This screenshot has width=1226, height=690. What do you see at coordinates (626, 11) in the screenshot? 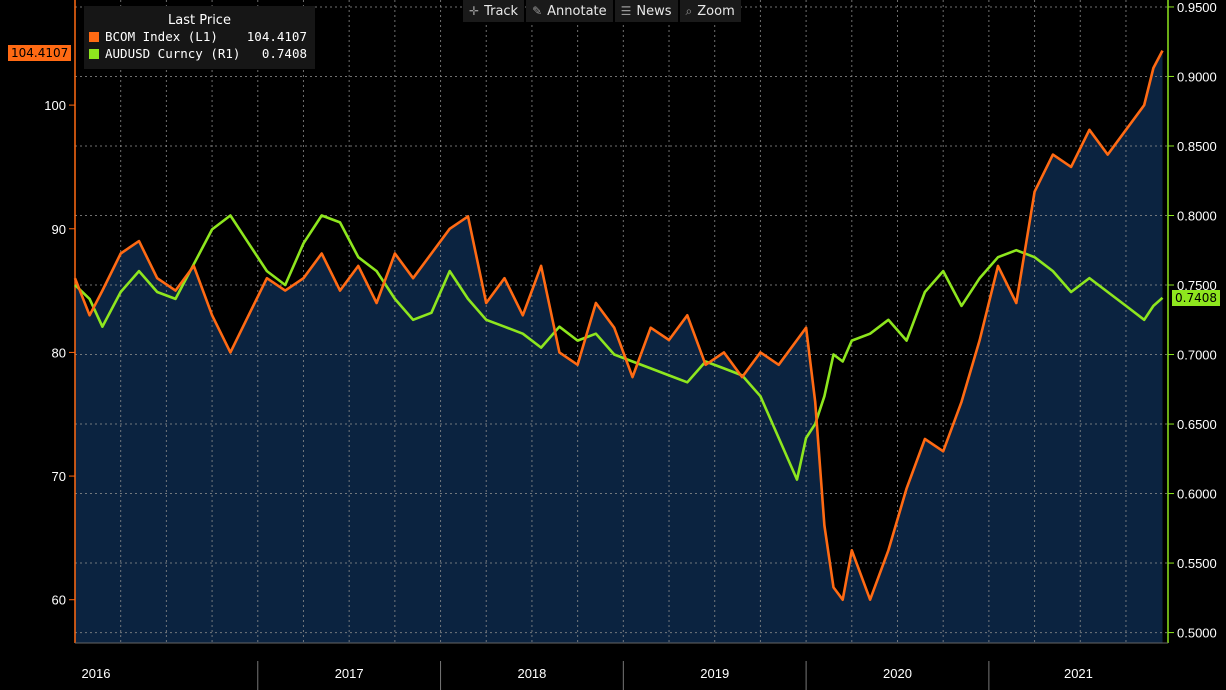
I see `news-icon: ☰` at bounding box center [626, 11].